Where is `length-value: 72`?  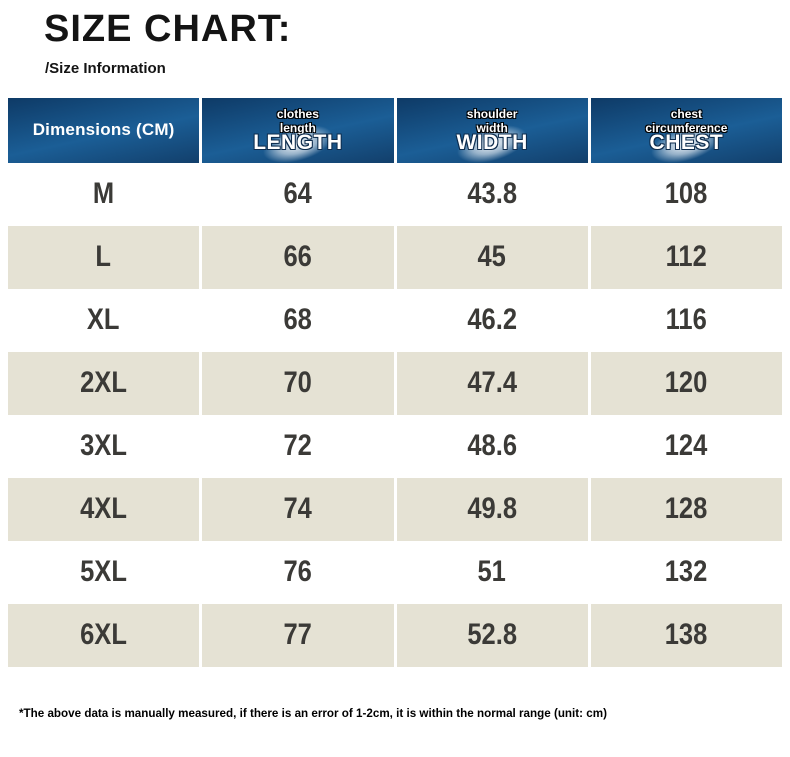
length-value: 72 is located at coordinates (298, 446).